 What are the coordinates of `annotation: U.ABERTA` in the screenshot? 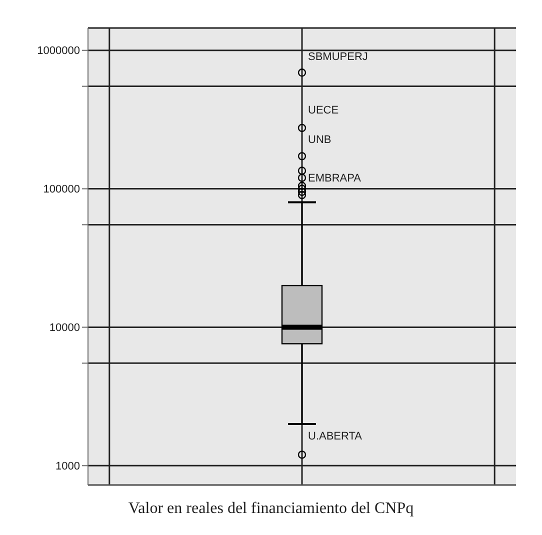 It's located at (335, 436).